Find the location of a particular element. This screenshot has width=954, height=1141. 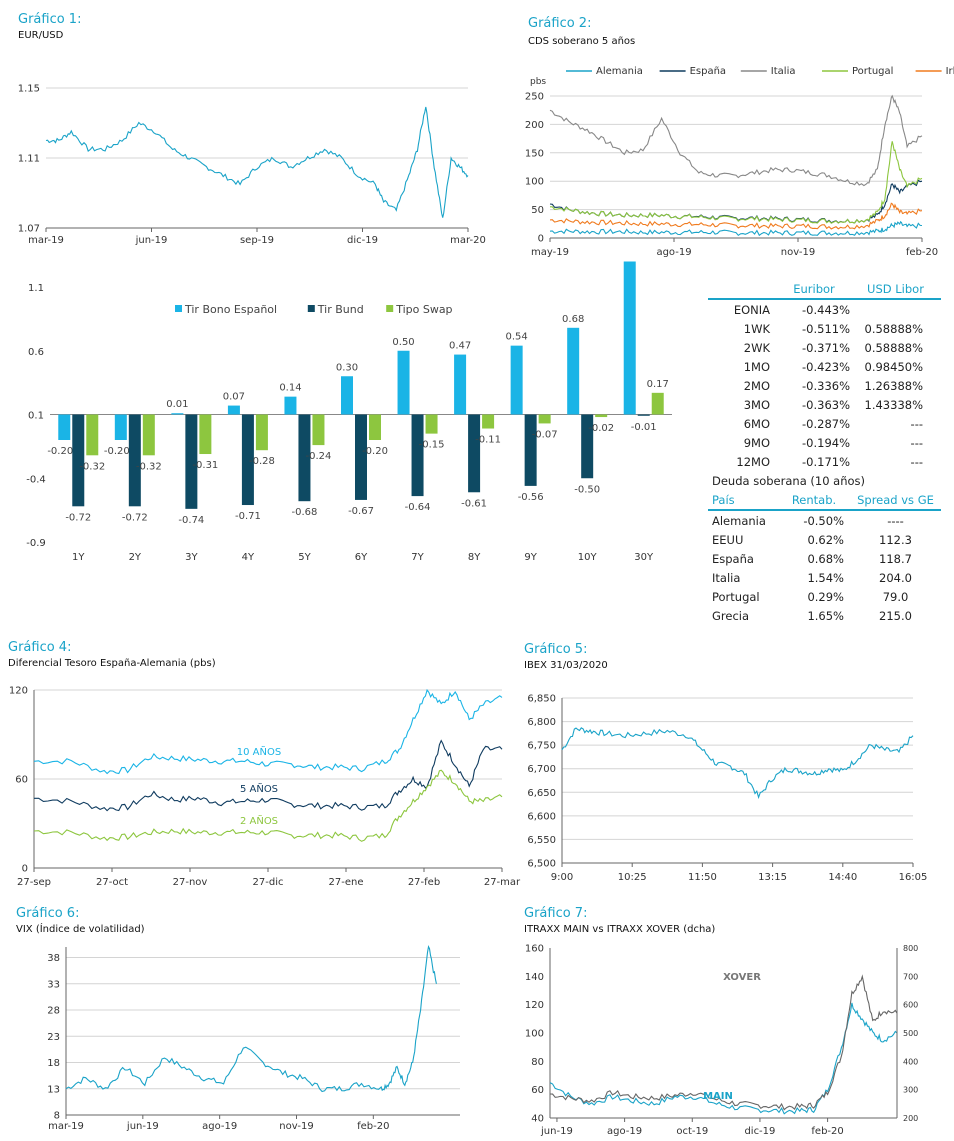

g3-data-label: 0.07 is located at coordinates (234, 397).